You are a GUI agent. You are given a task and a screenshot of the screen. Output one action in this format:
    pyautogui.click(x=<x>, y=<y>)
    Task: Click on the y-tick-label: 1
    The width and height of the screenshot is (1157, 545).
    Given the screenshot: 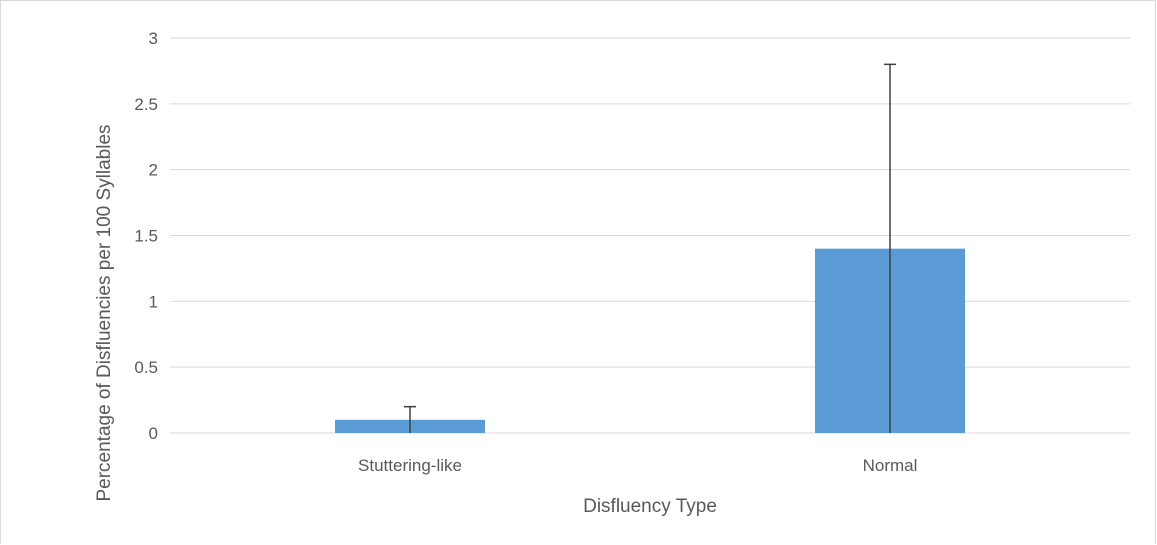 What is the action you would take?
    pyautogui.click(x=153, y=301)
    